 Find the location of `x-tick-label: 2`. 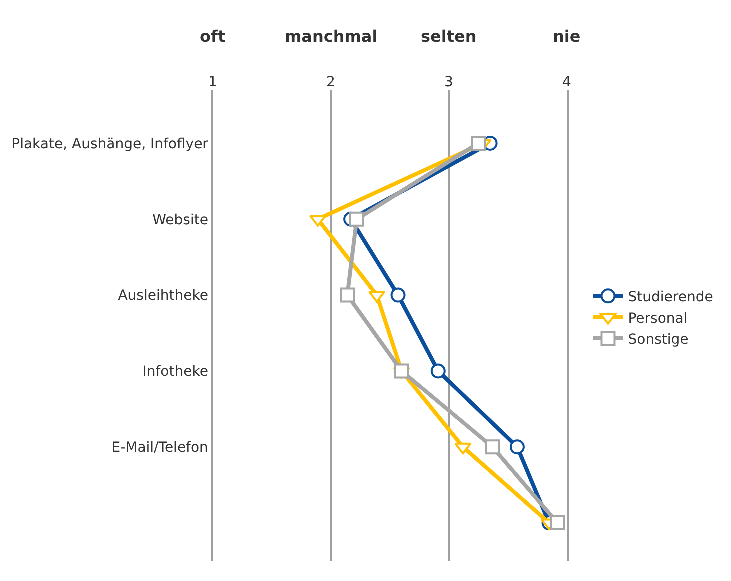

x-tick-label: 2 is located at coordinates (331, 82).